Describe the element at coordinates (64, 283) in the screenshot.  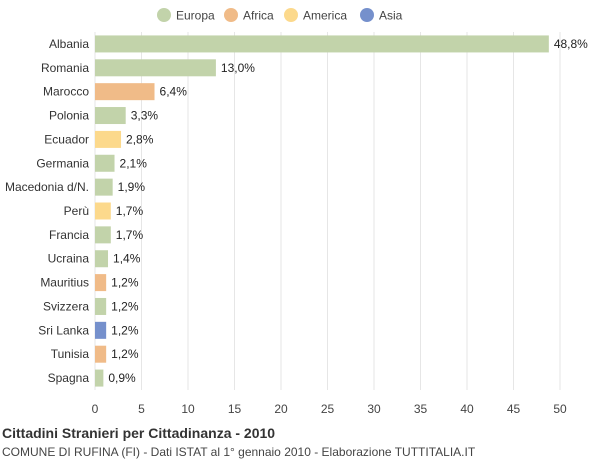
I see `category-label: Mauritius` at that location.